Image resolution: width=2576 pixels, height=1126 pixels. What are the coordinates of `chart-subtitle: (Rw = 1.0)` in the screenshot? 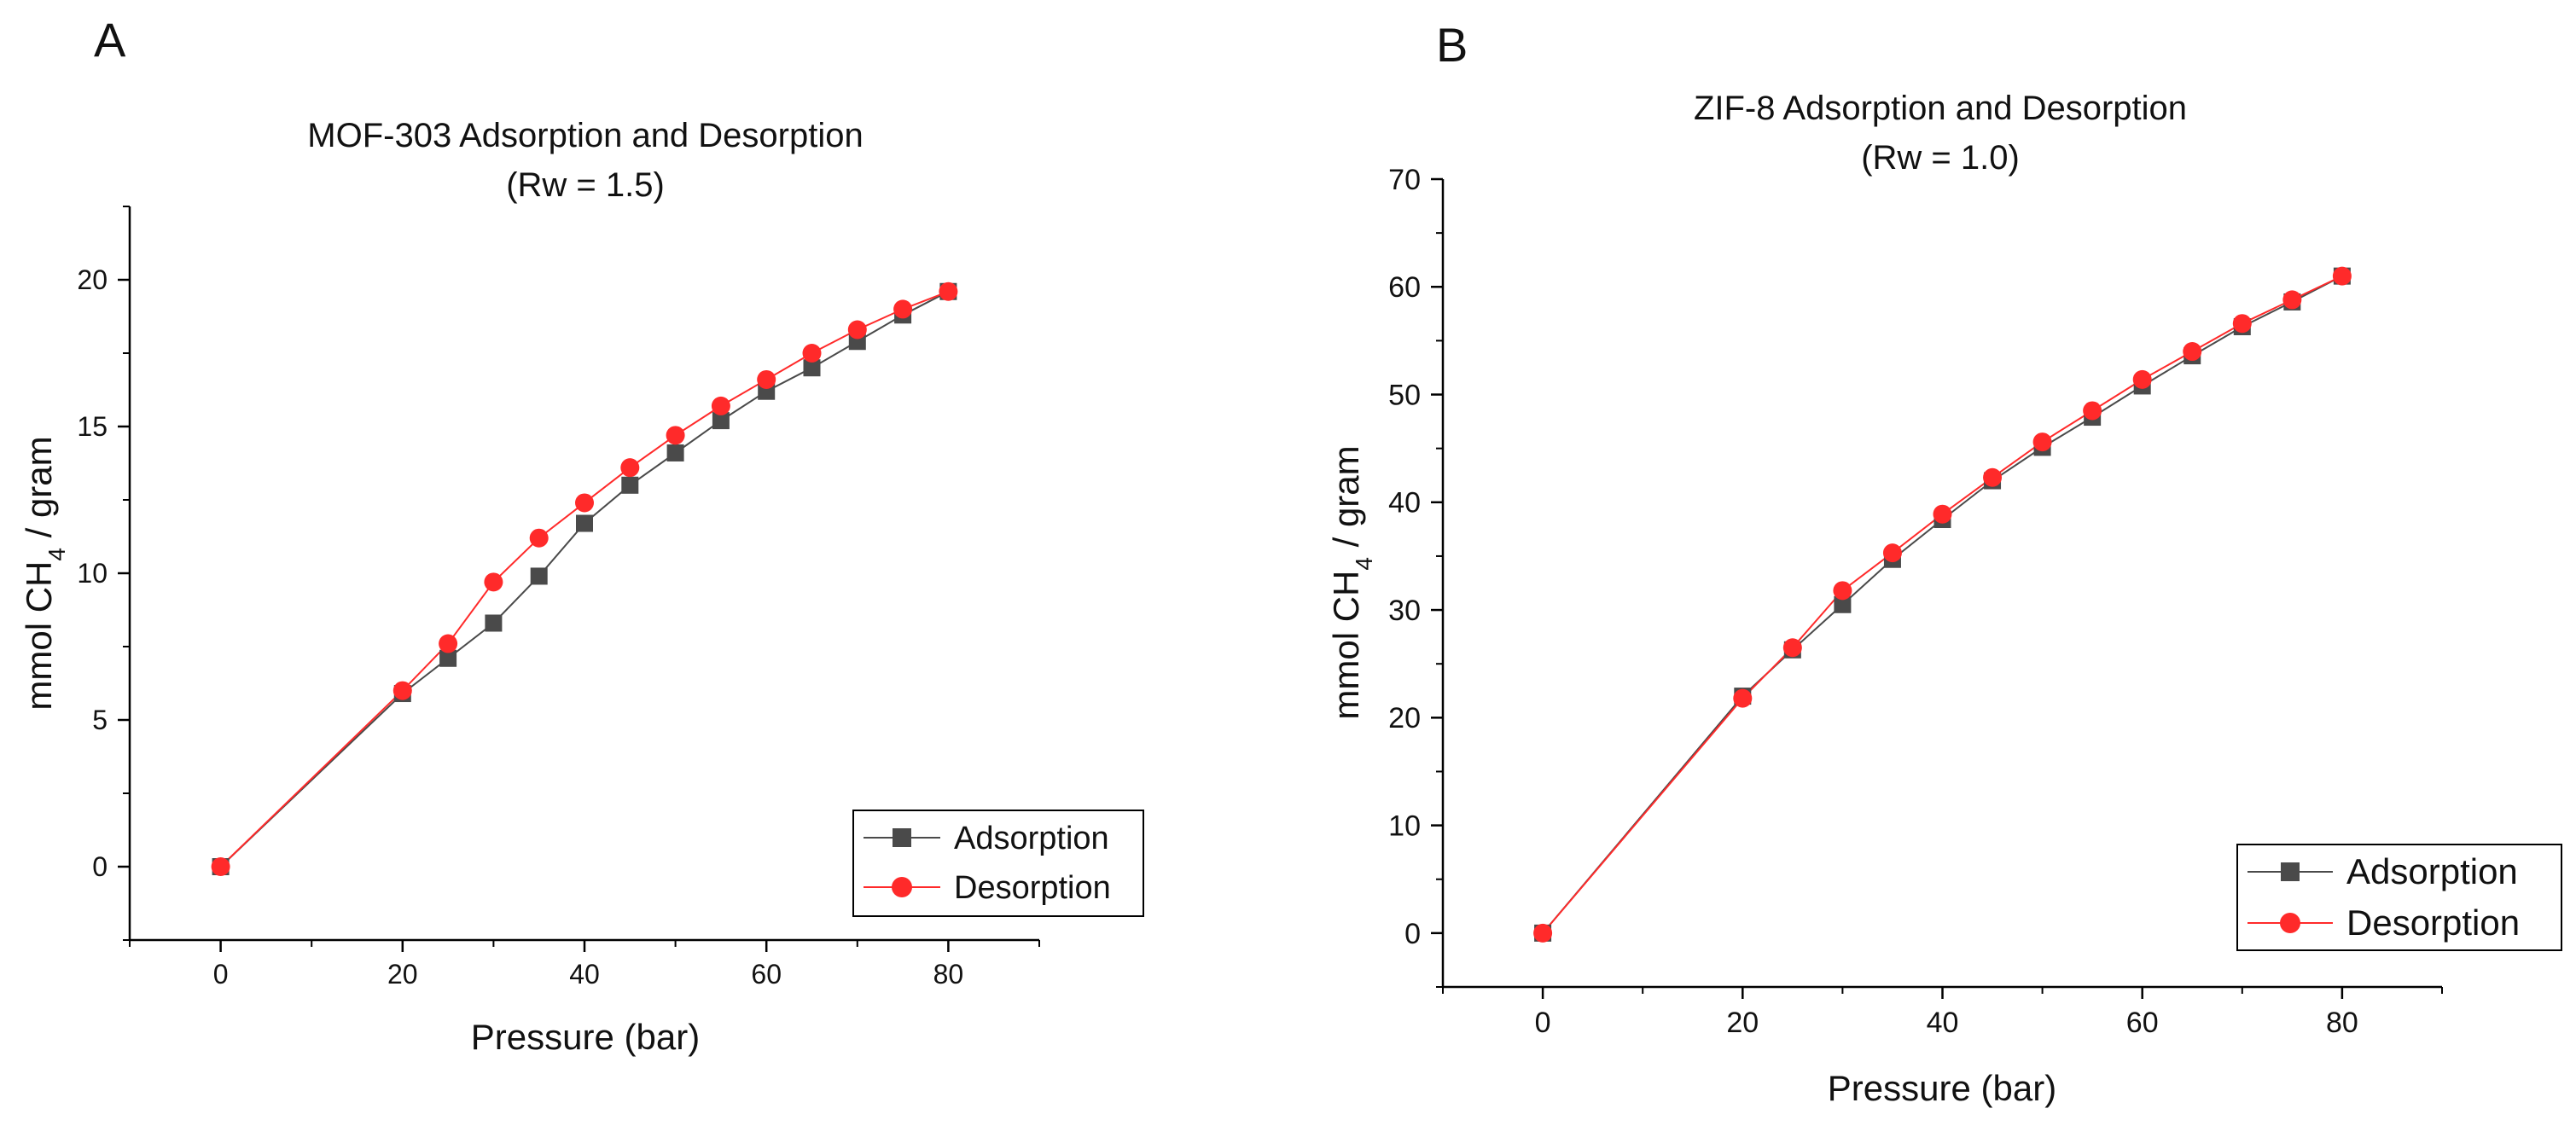 It's located at (1940, 158).